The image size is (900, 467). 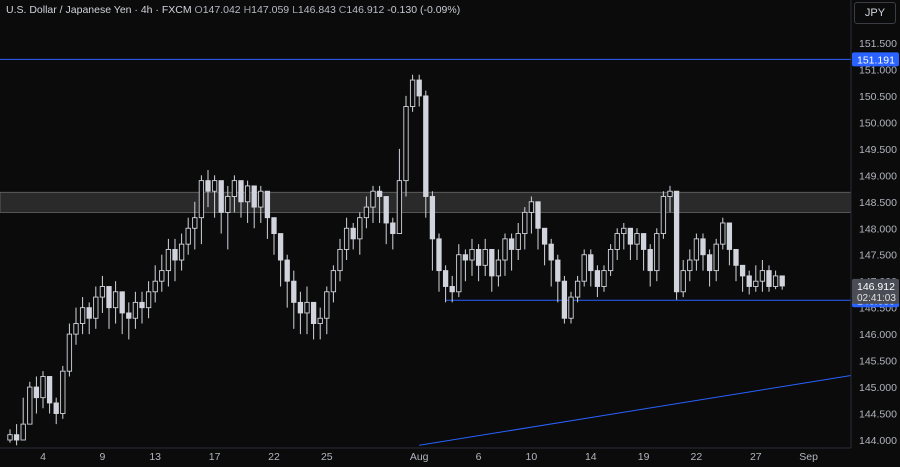 What do you see at coordinates (878, 123) in the screenshot?
I see `y-tick-label: 150.000` at bounding box center [878, 123].